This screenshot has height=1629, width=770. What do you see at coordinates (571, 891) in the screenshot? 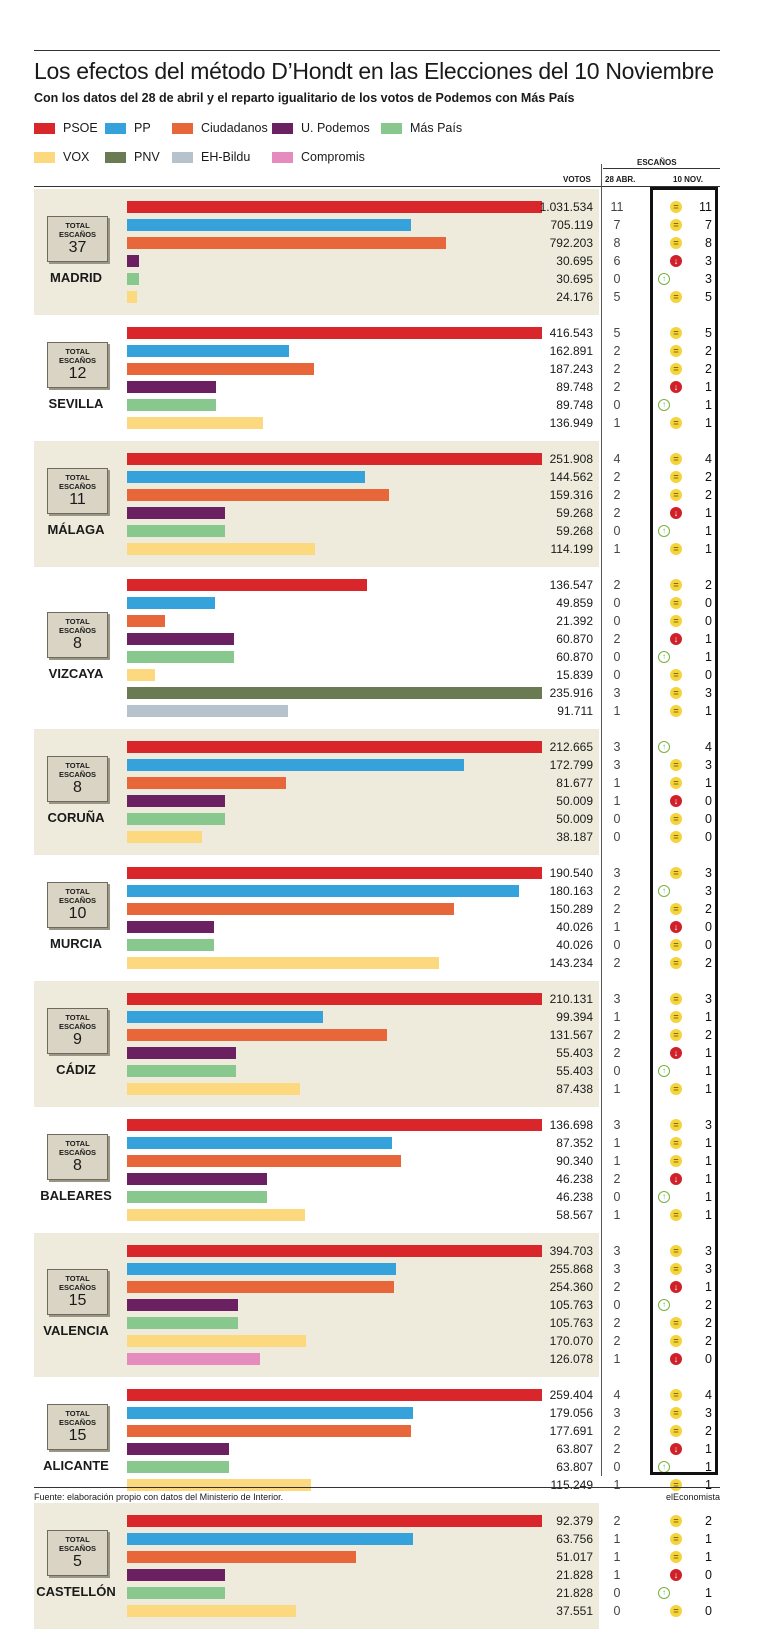
I see `votes-label: 180.163` at bounding box center [571, 891].